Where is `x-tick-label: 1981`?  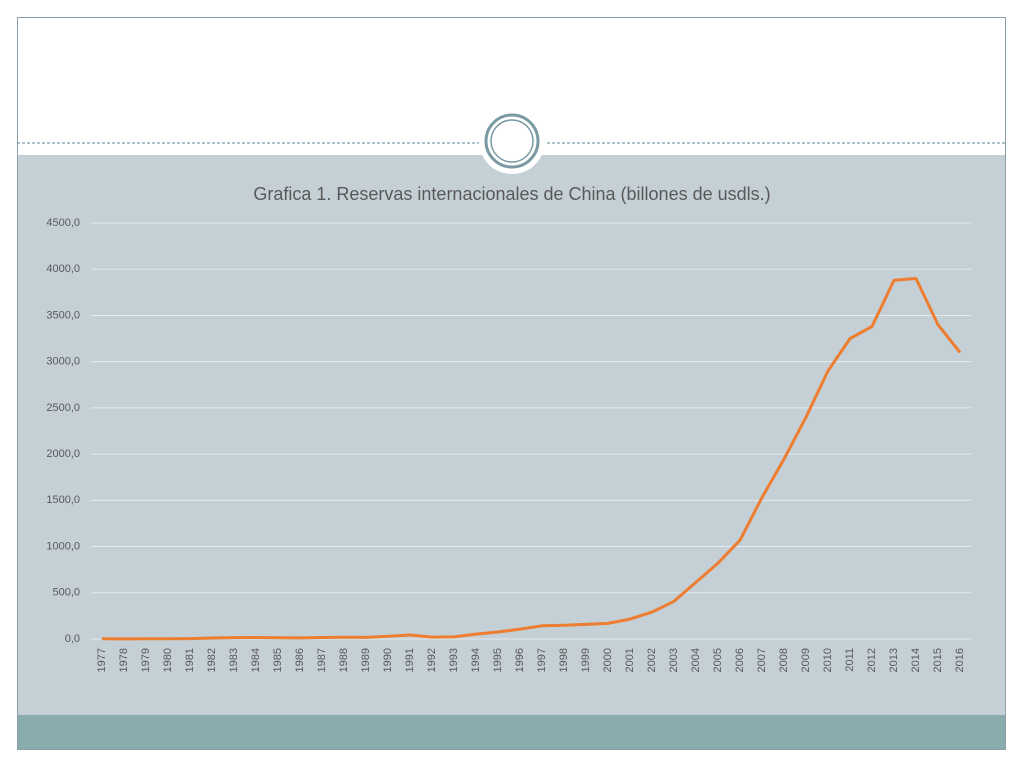
x-tick-label: 1981 is located at coordinates (190, 660).